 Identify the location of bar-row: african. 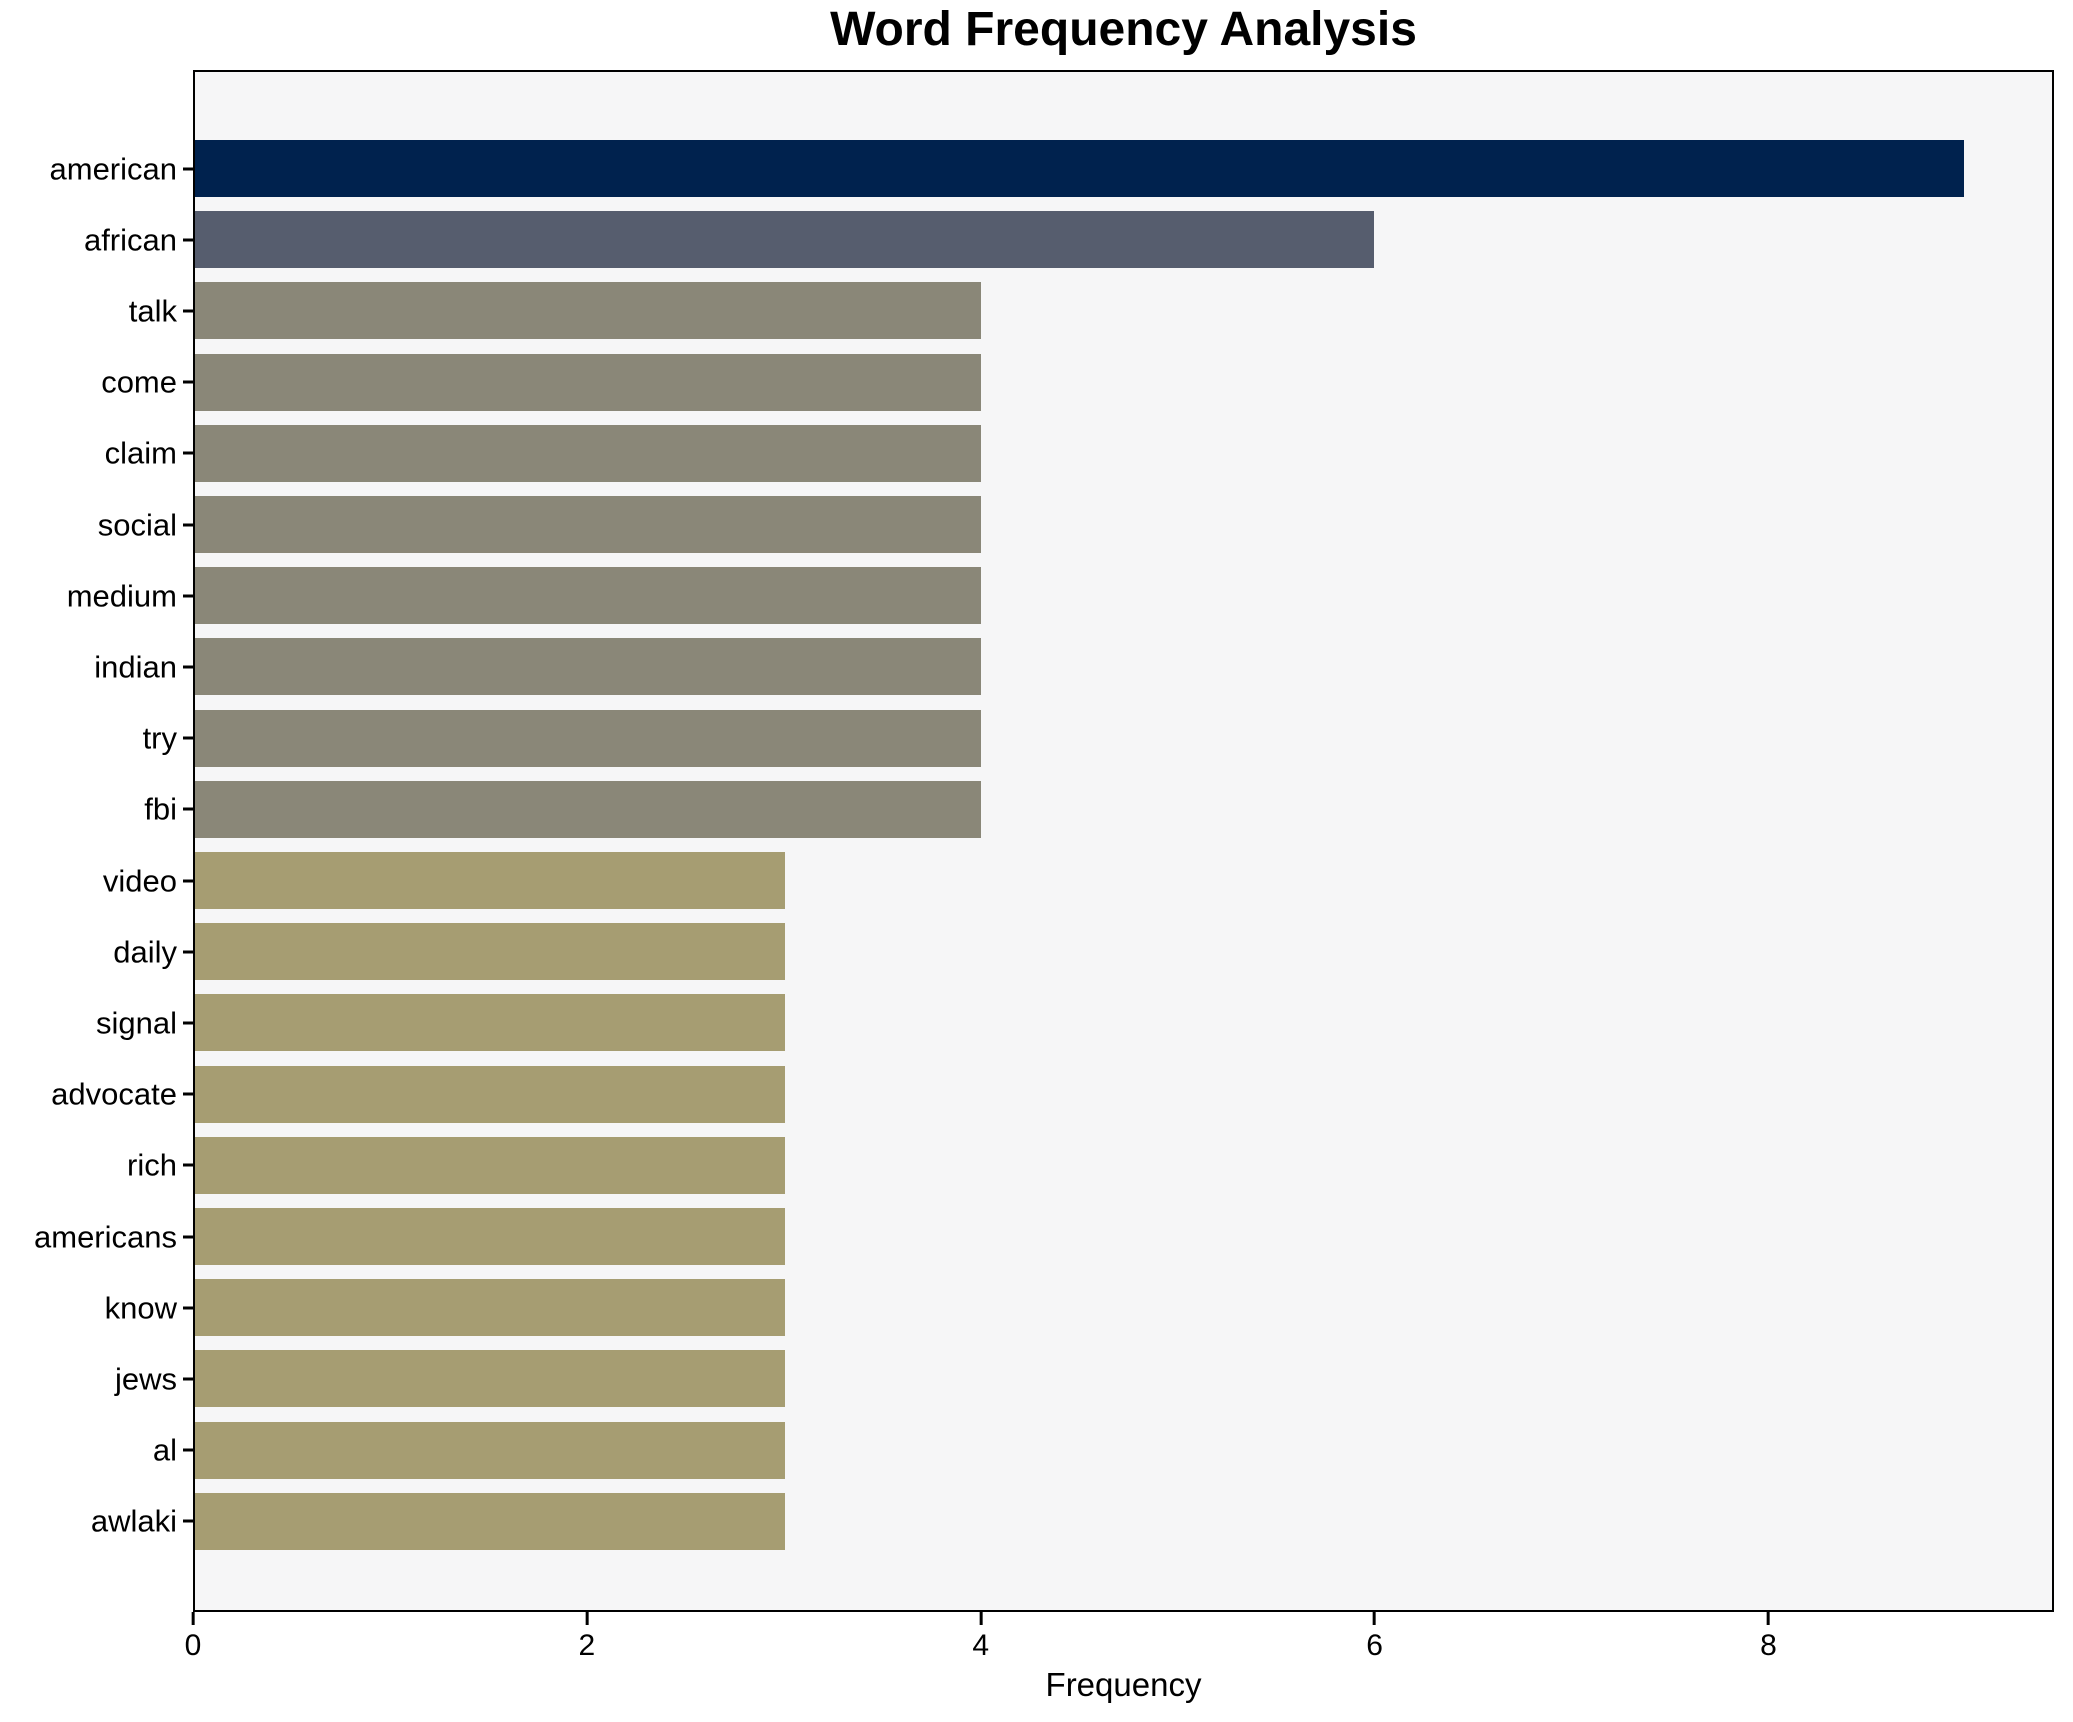
(1068, 240).